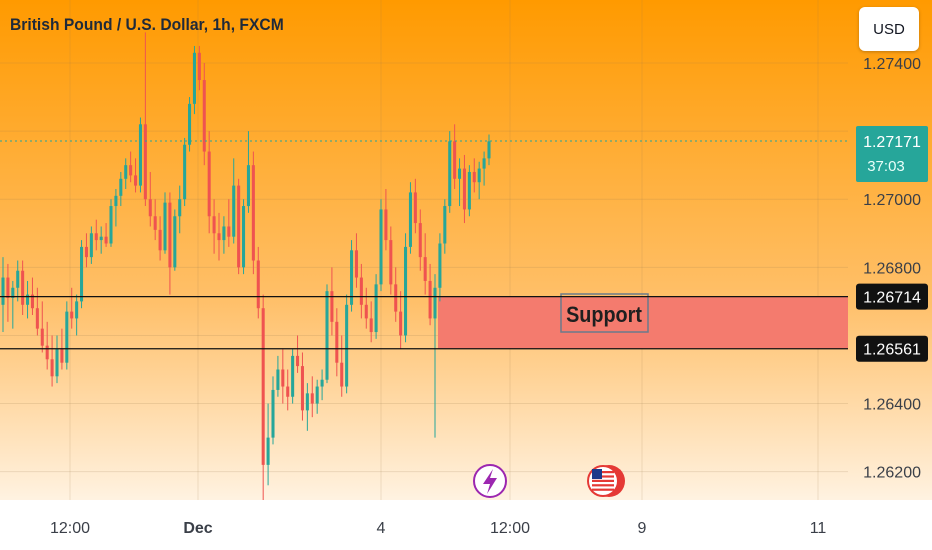 Image resolution: width=932 pixels, height=550 pixels. What do you see at coordinates (606, 481) in the screenshot?
I see `us-flag-icon` at bounding box center [606, 481].